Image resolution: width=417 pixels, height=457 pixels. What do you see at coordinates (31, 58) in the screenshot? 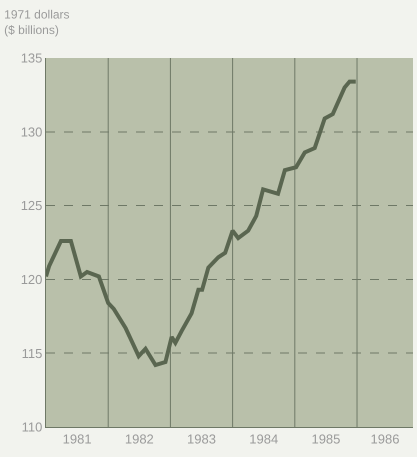
I see `y-tick-label: 135` at bounding box center [31, 58].